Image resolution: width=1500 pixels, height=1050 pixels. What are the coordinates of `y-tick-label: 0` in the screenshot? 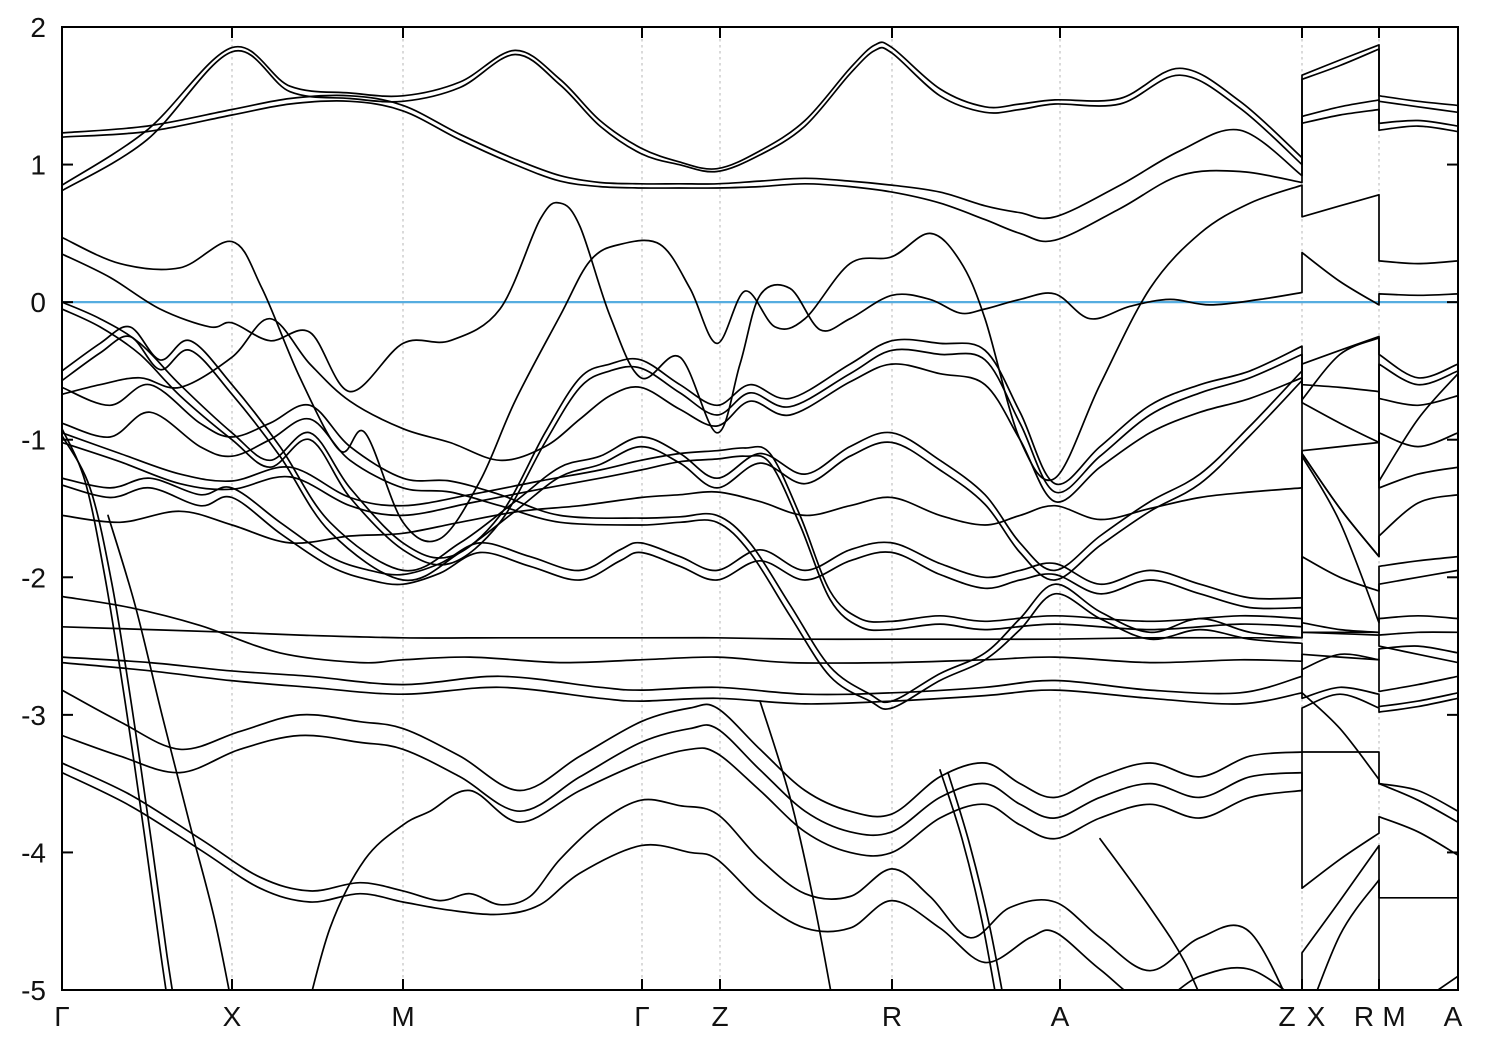 It's located at (38, 302).